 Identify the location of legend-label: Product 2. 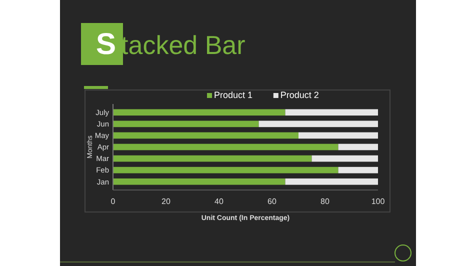
(299, 95).